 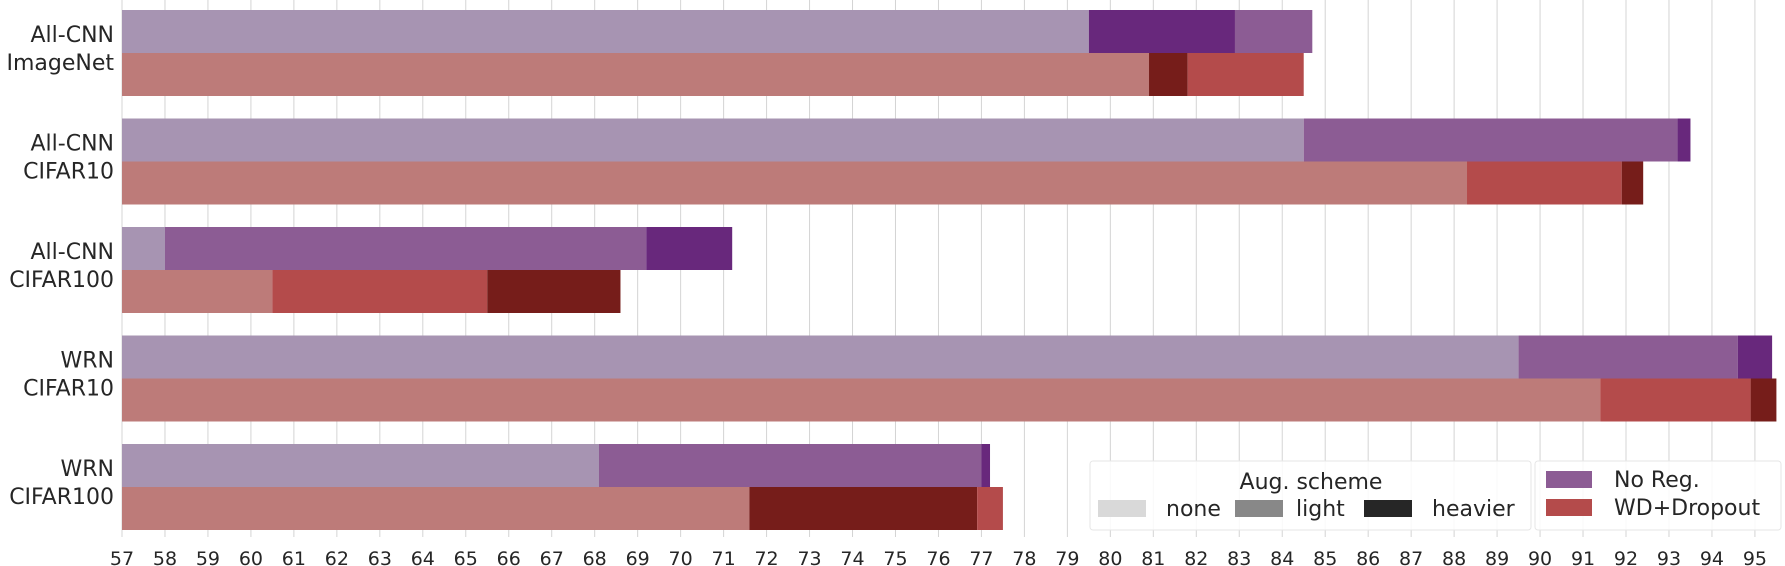 What do you see at coordinates (165, 557) in the screenshot?
I see `x-tick-label: 58` at bounding box center [165, 557].